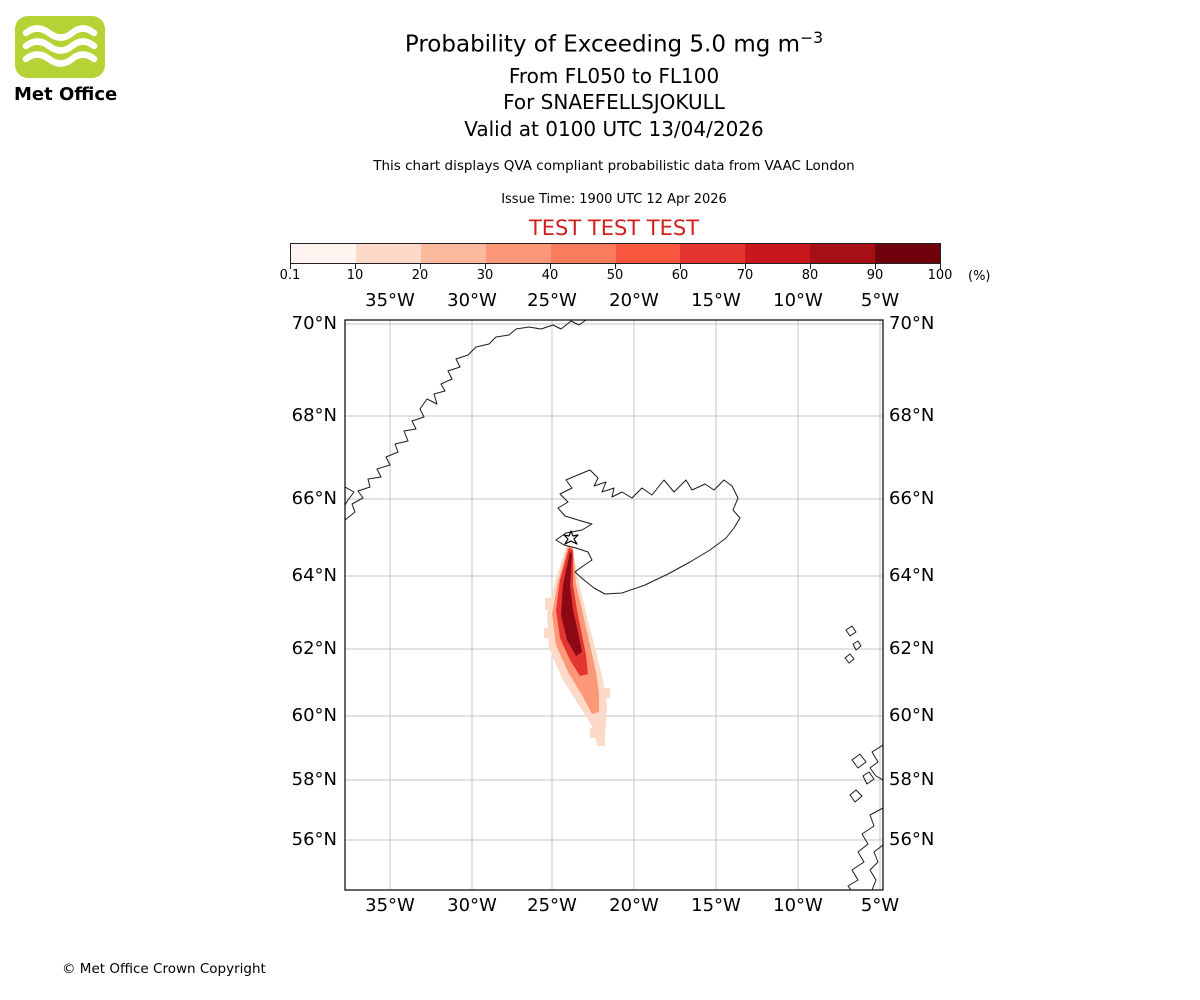 The height and width of the screenshot is (1000, 1200). I want to click on coastline-scotland-corner, so click(876, 867).